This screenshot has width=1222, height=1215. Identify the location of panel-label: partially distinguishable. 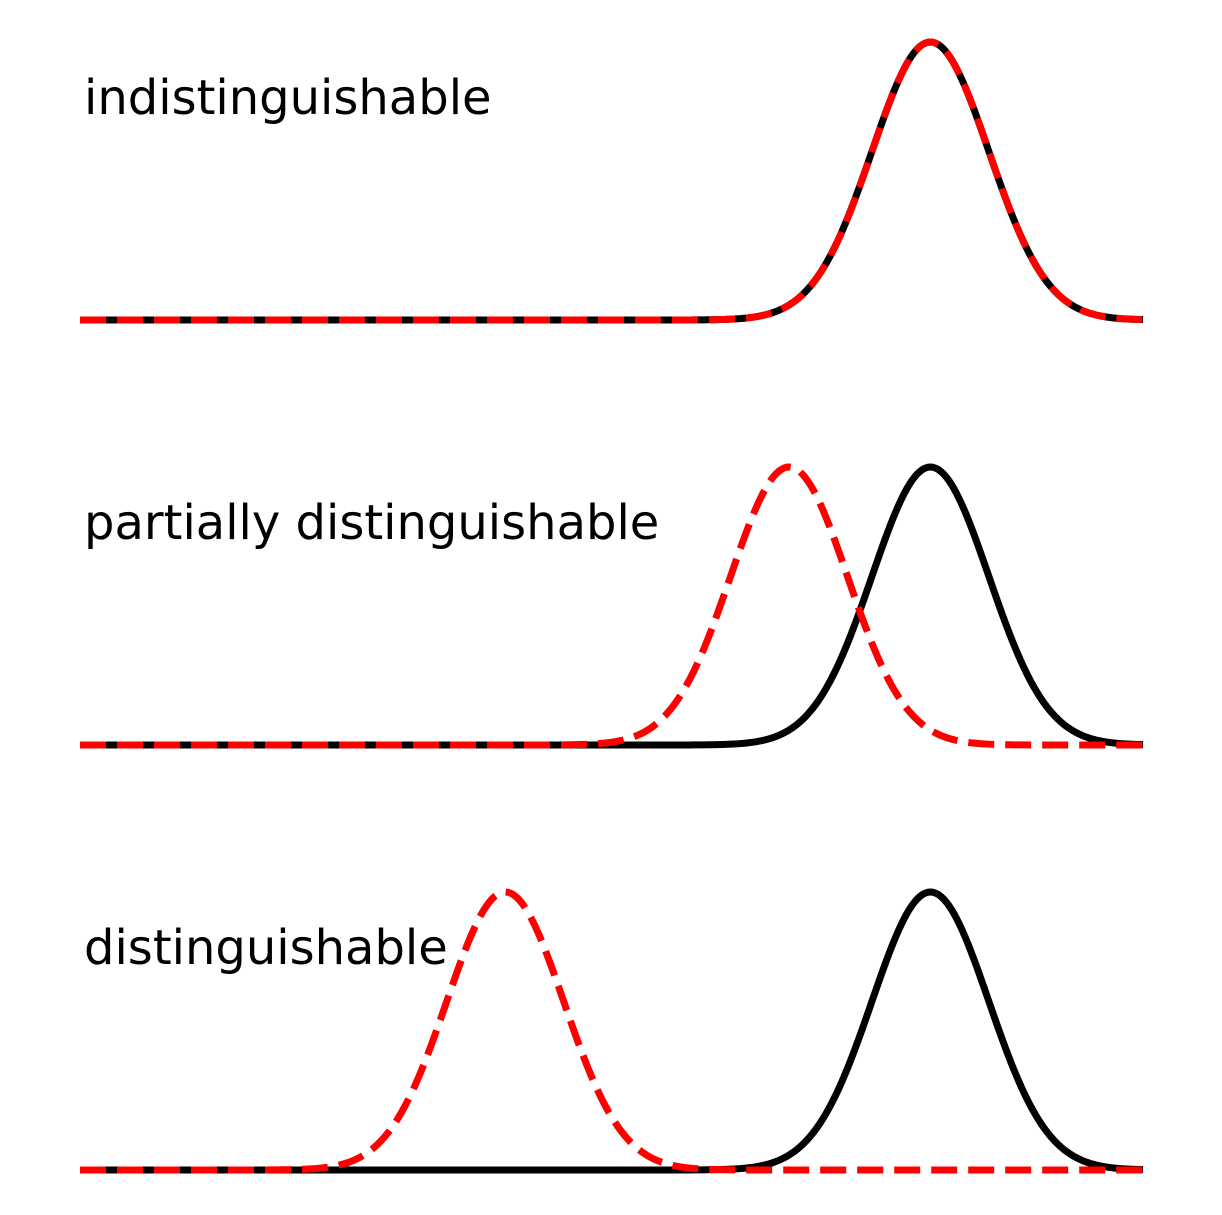
(371, 523).